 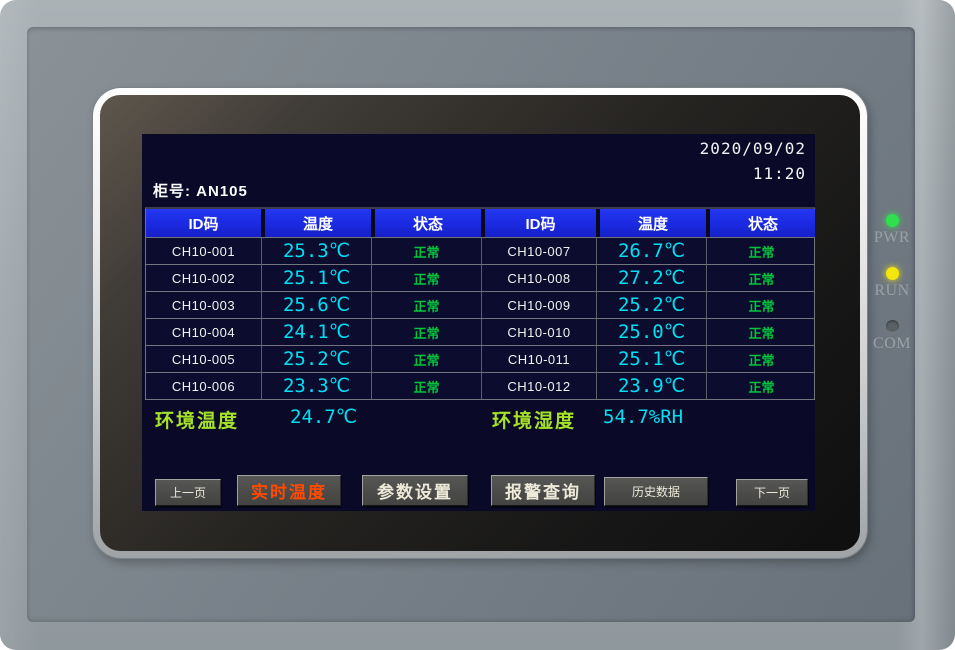 What do you see at coordinates (892, 343) in the screenshot?
I see `com-led-label: COM` at bounding box center [892, 343].